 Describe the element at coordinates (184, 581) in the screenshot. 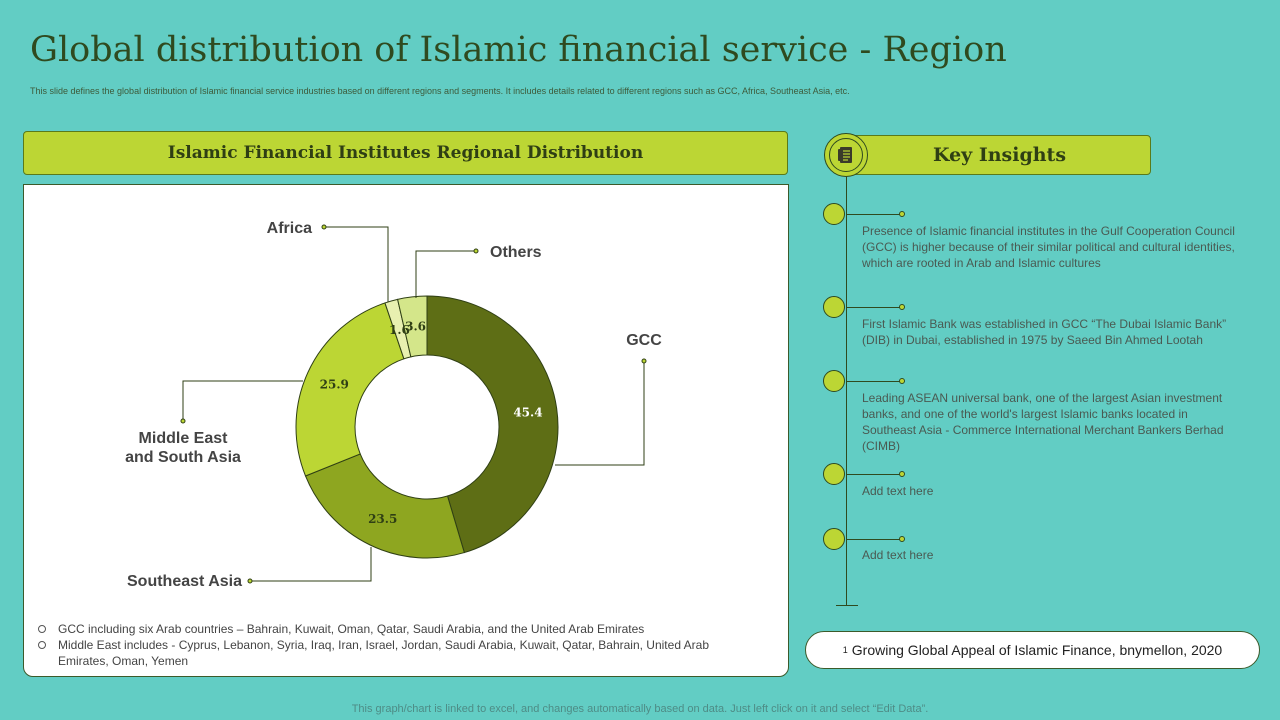

I see `category-label: Southeast Asia` at that location.